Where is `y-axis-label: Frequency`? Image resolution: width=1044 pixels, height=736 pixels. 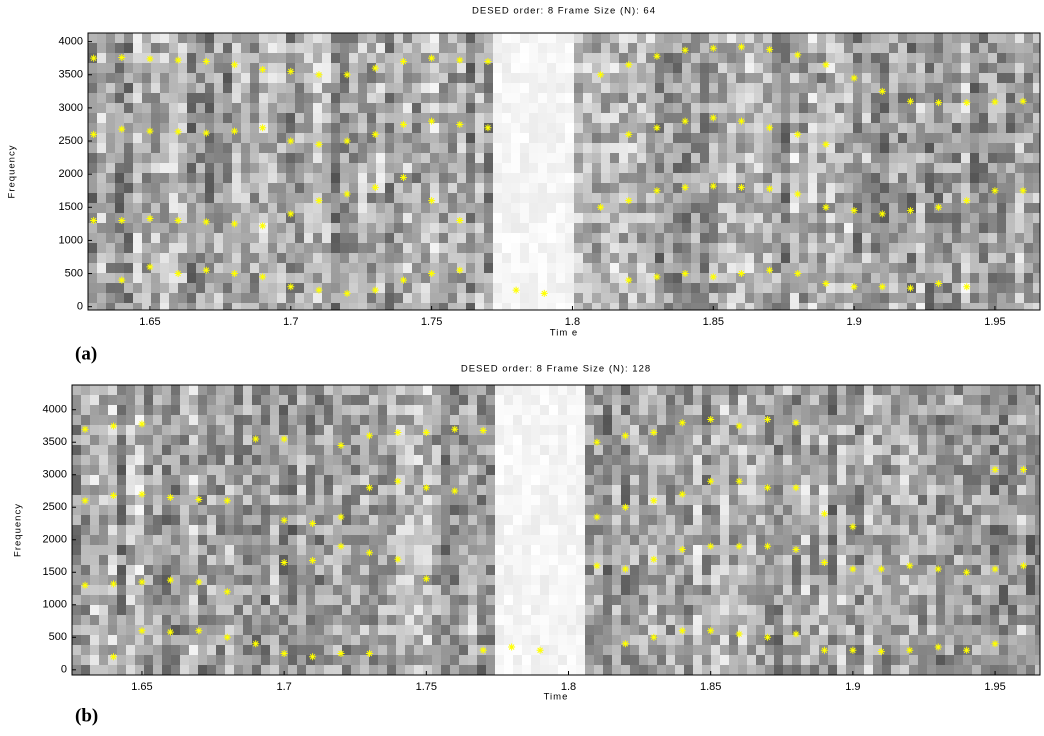
y-axis-label: Frequency is located at coordinates (12, 172).